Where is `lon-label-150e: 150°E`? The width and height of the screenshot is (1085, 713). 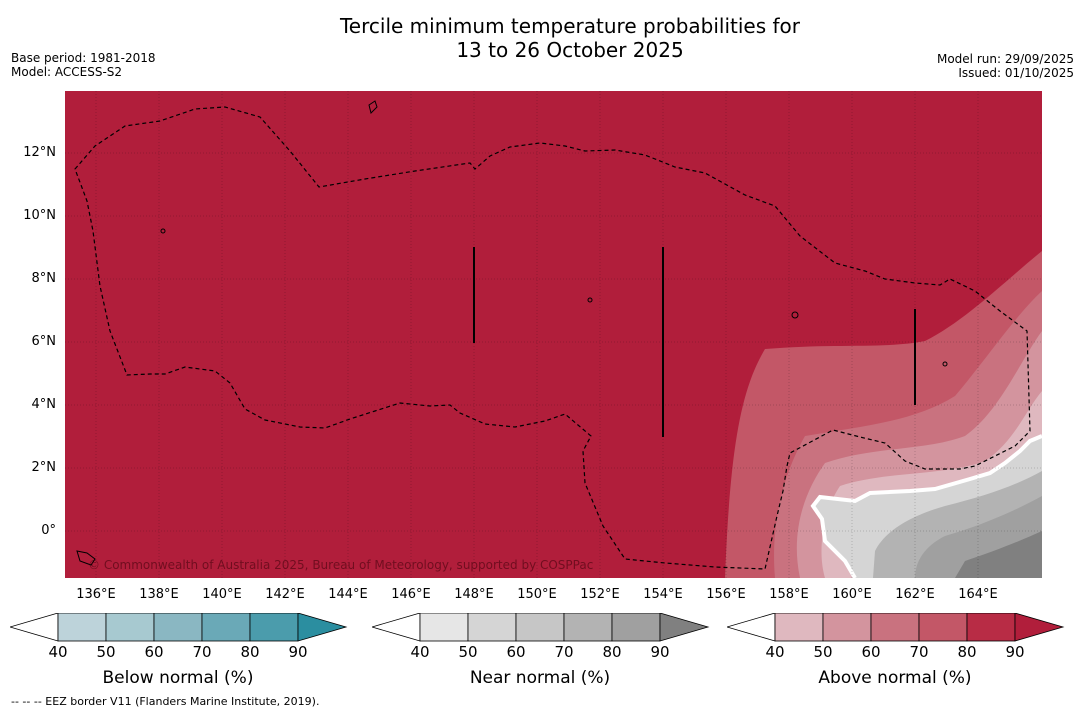 lon-label-150e: 150°E is located at coordinates (537, 594).